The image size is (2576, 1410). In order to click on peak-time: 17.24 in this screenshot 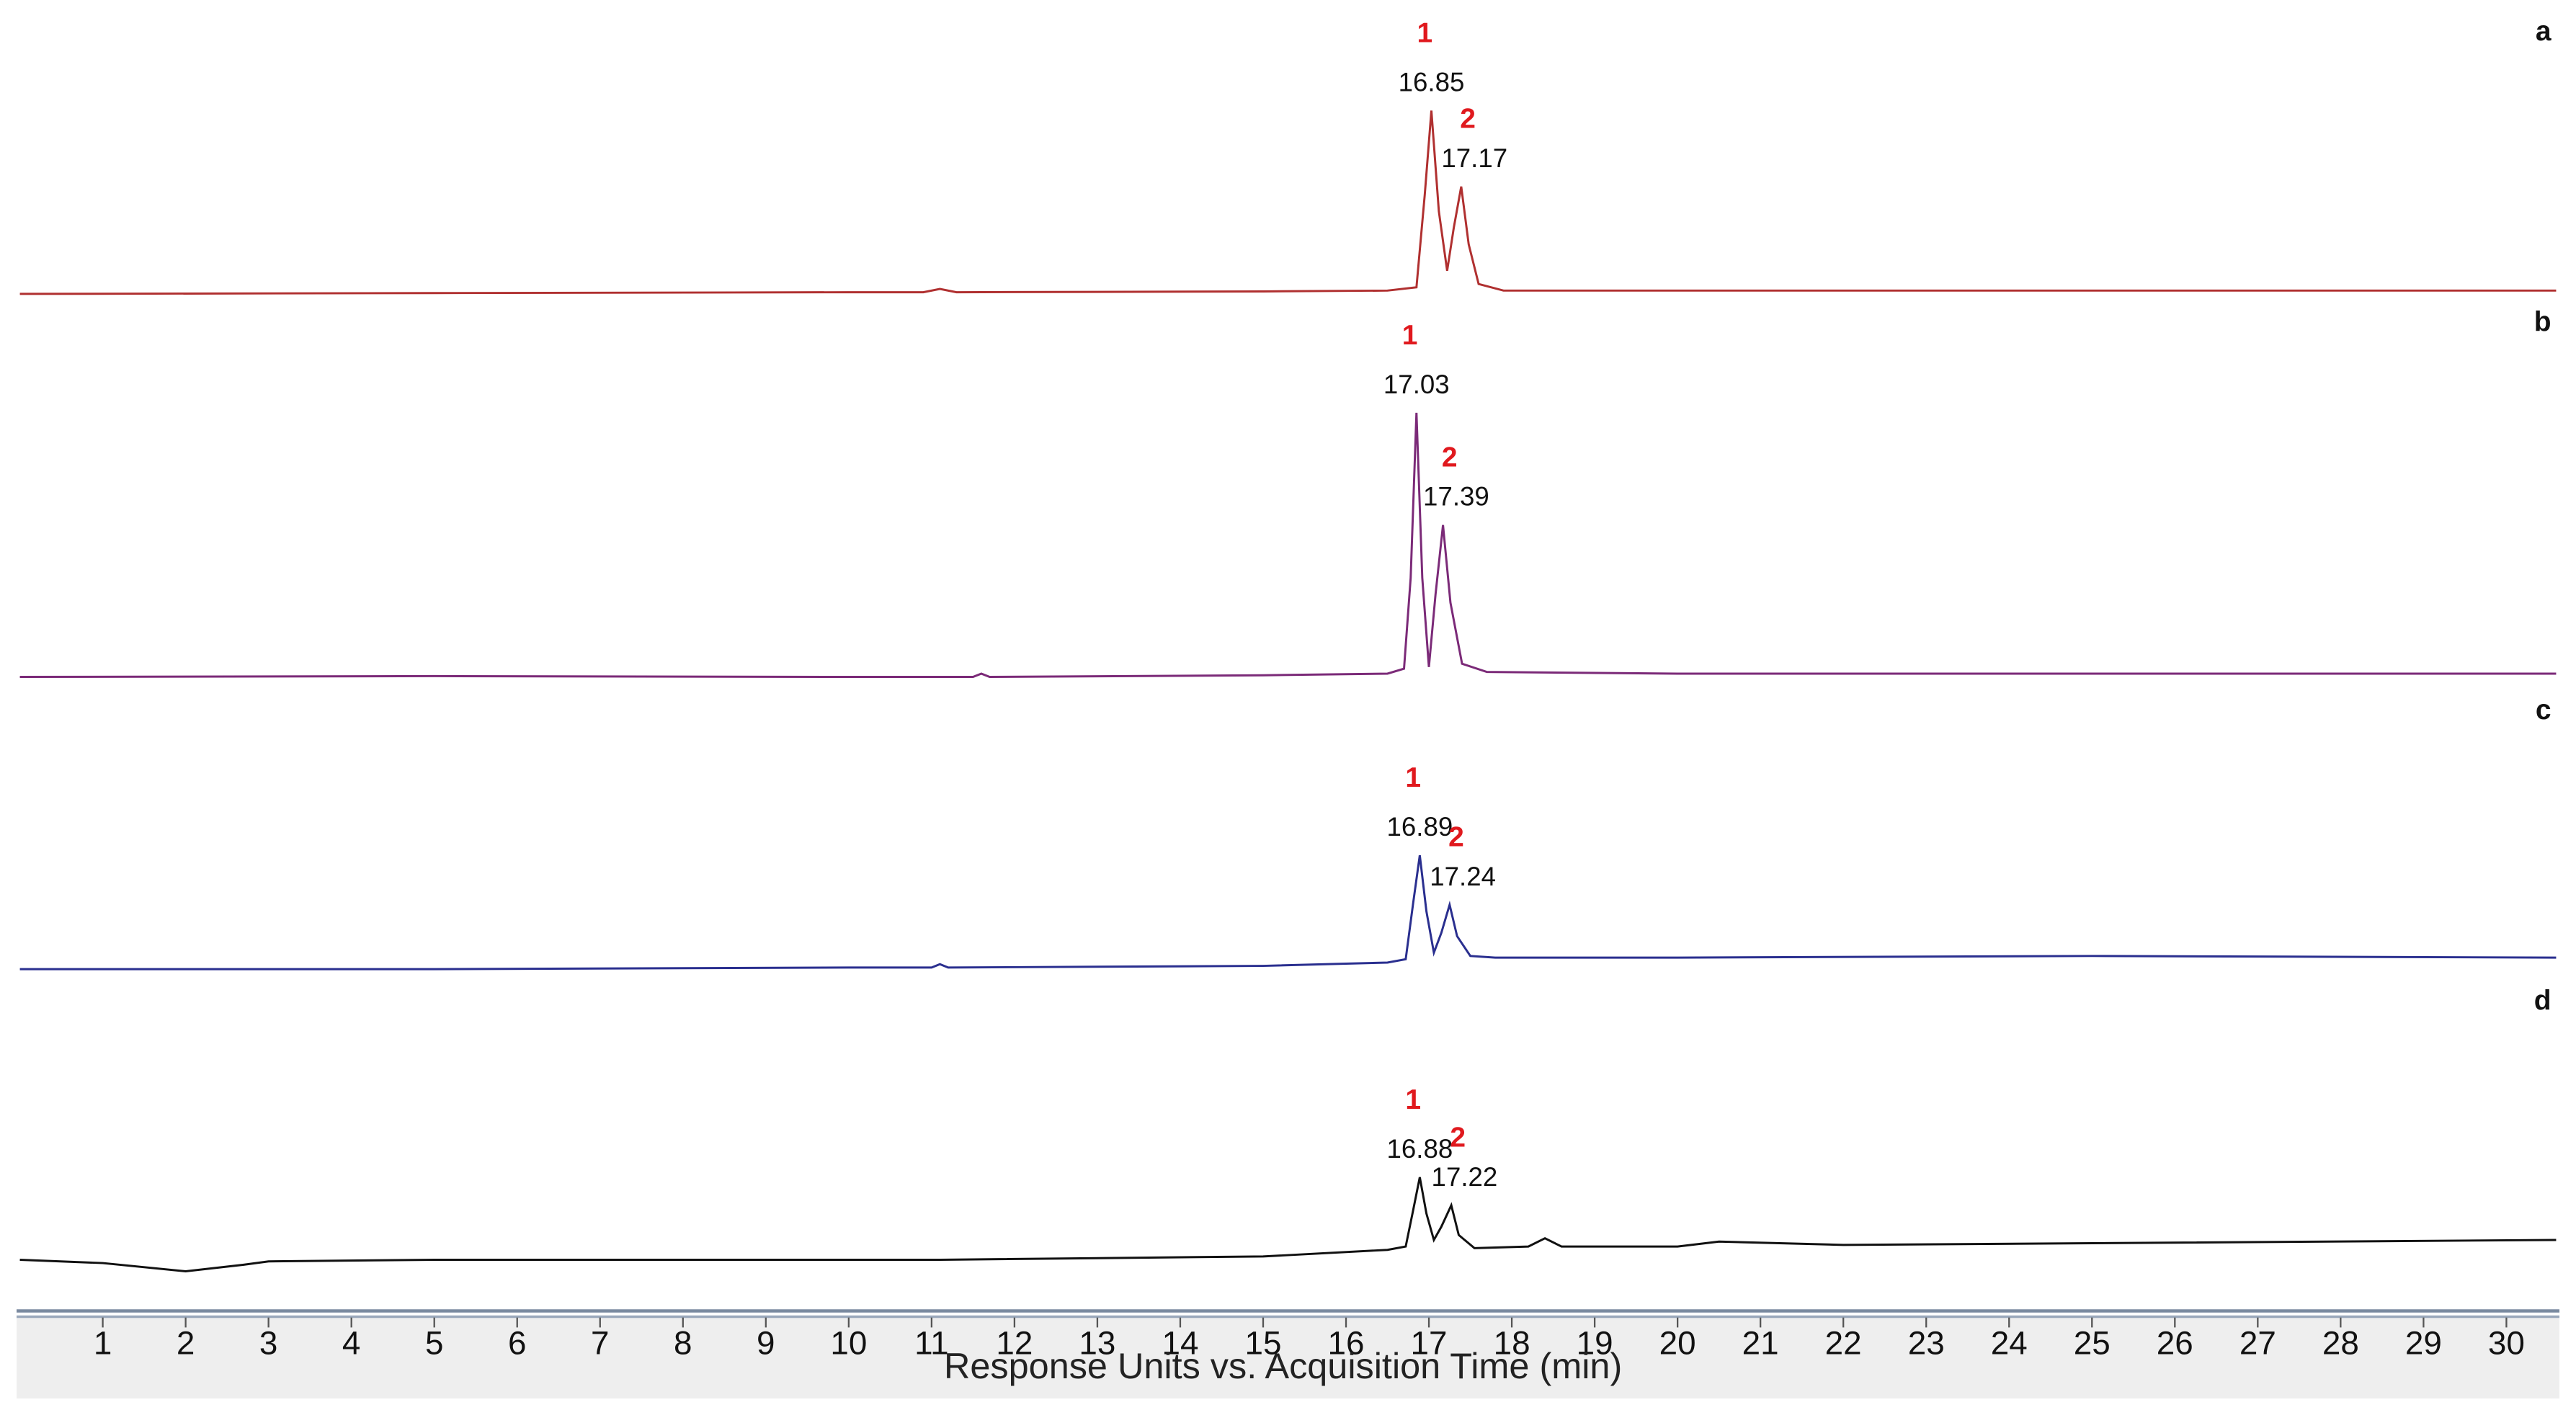, I will do `click(1463, 876)`.